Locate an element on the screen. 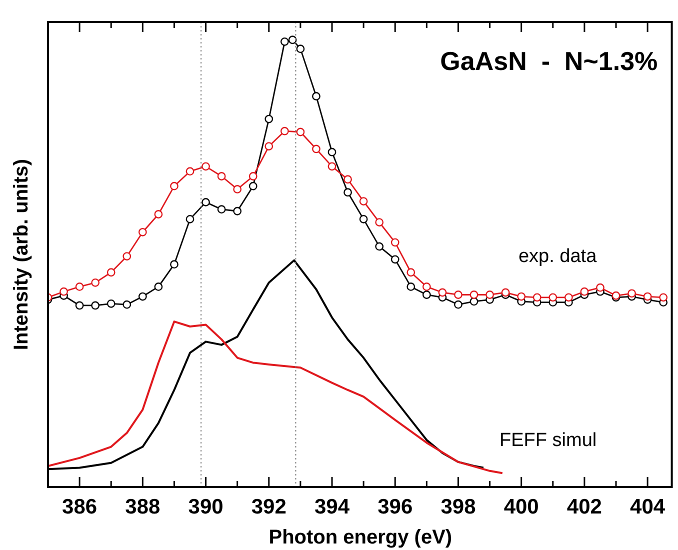 The height and width of the screenshot is (550, 678). x-tick-label: 388 is located at coordinates (142, 506).